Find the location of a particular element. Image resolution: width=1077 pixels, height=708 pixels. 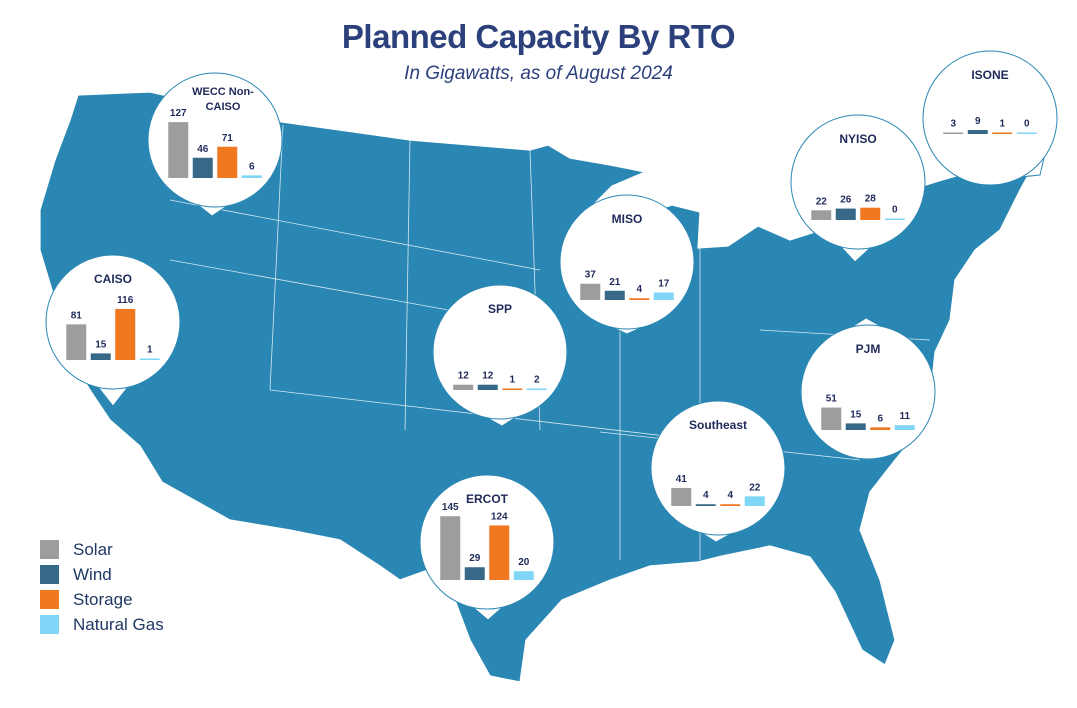

region-label: NYISO is located at coordinates (857, 139).